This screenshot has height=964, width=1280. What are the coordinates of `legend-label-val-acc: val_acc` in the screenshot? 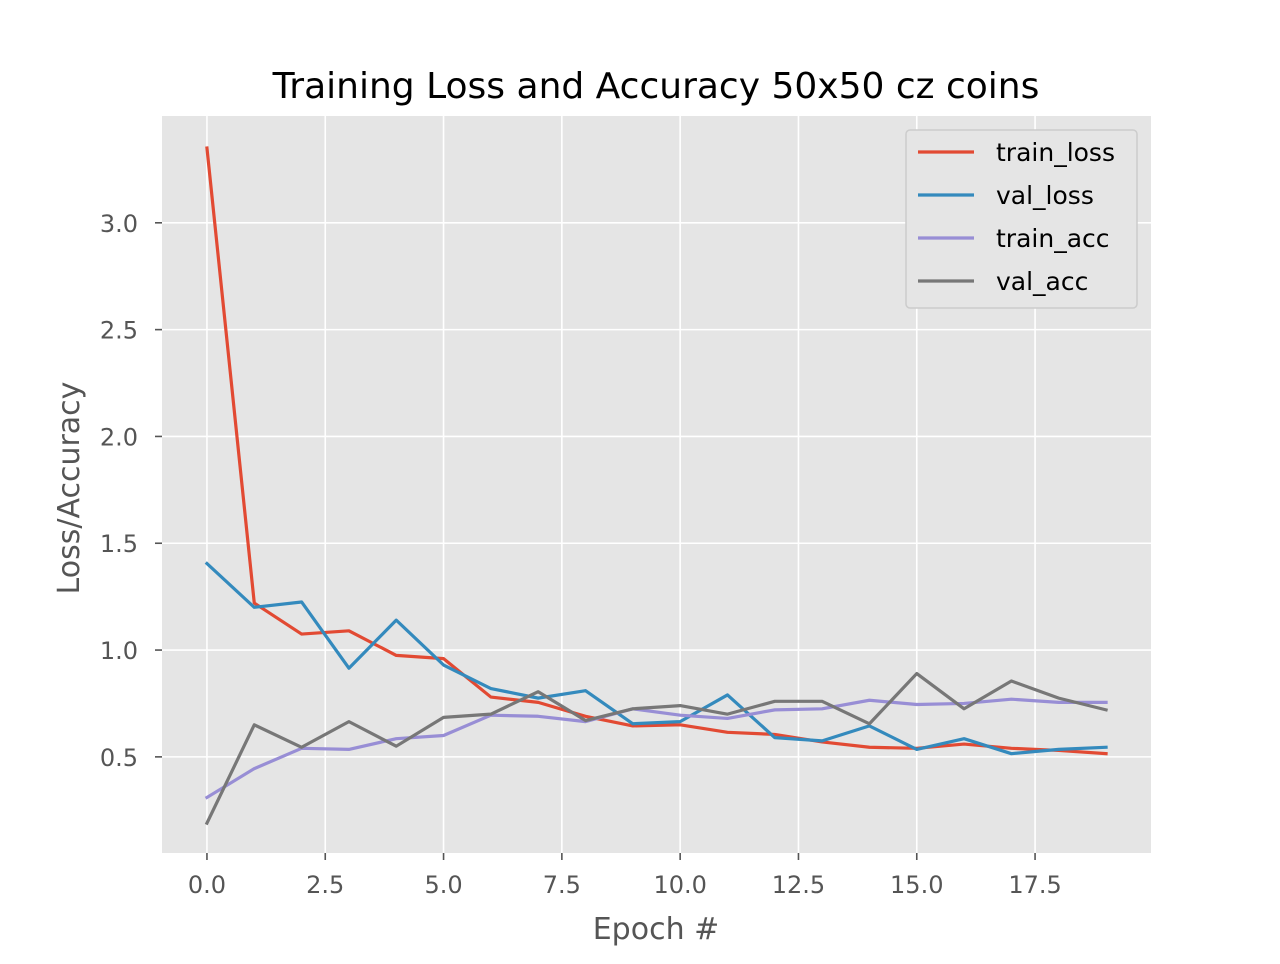 It's located at (1042, 281).